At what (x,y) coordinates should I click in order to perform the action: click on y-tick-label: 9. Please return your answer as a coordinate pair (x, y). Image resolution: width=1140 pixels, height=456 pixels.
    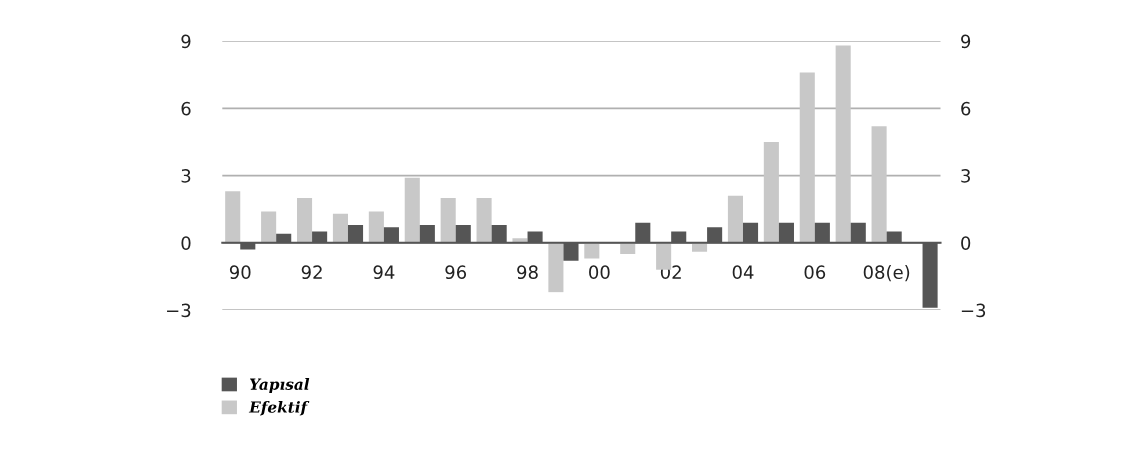
    Looking at the image, I should click on (186, 41).